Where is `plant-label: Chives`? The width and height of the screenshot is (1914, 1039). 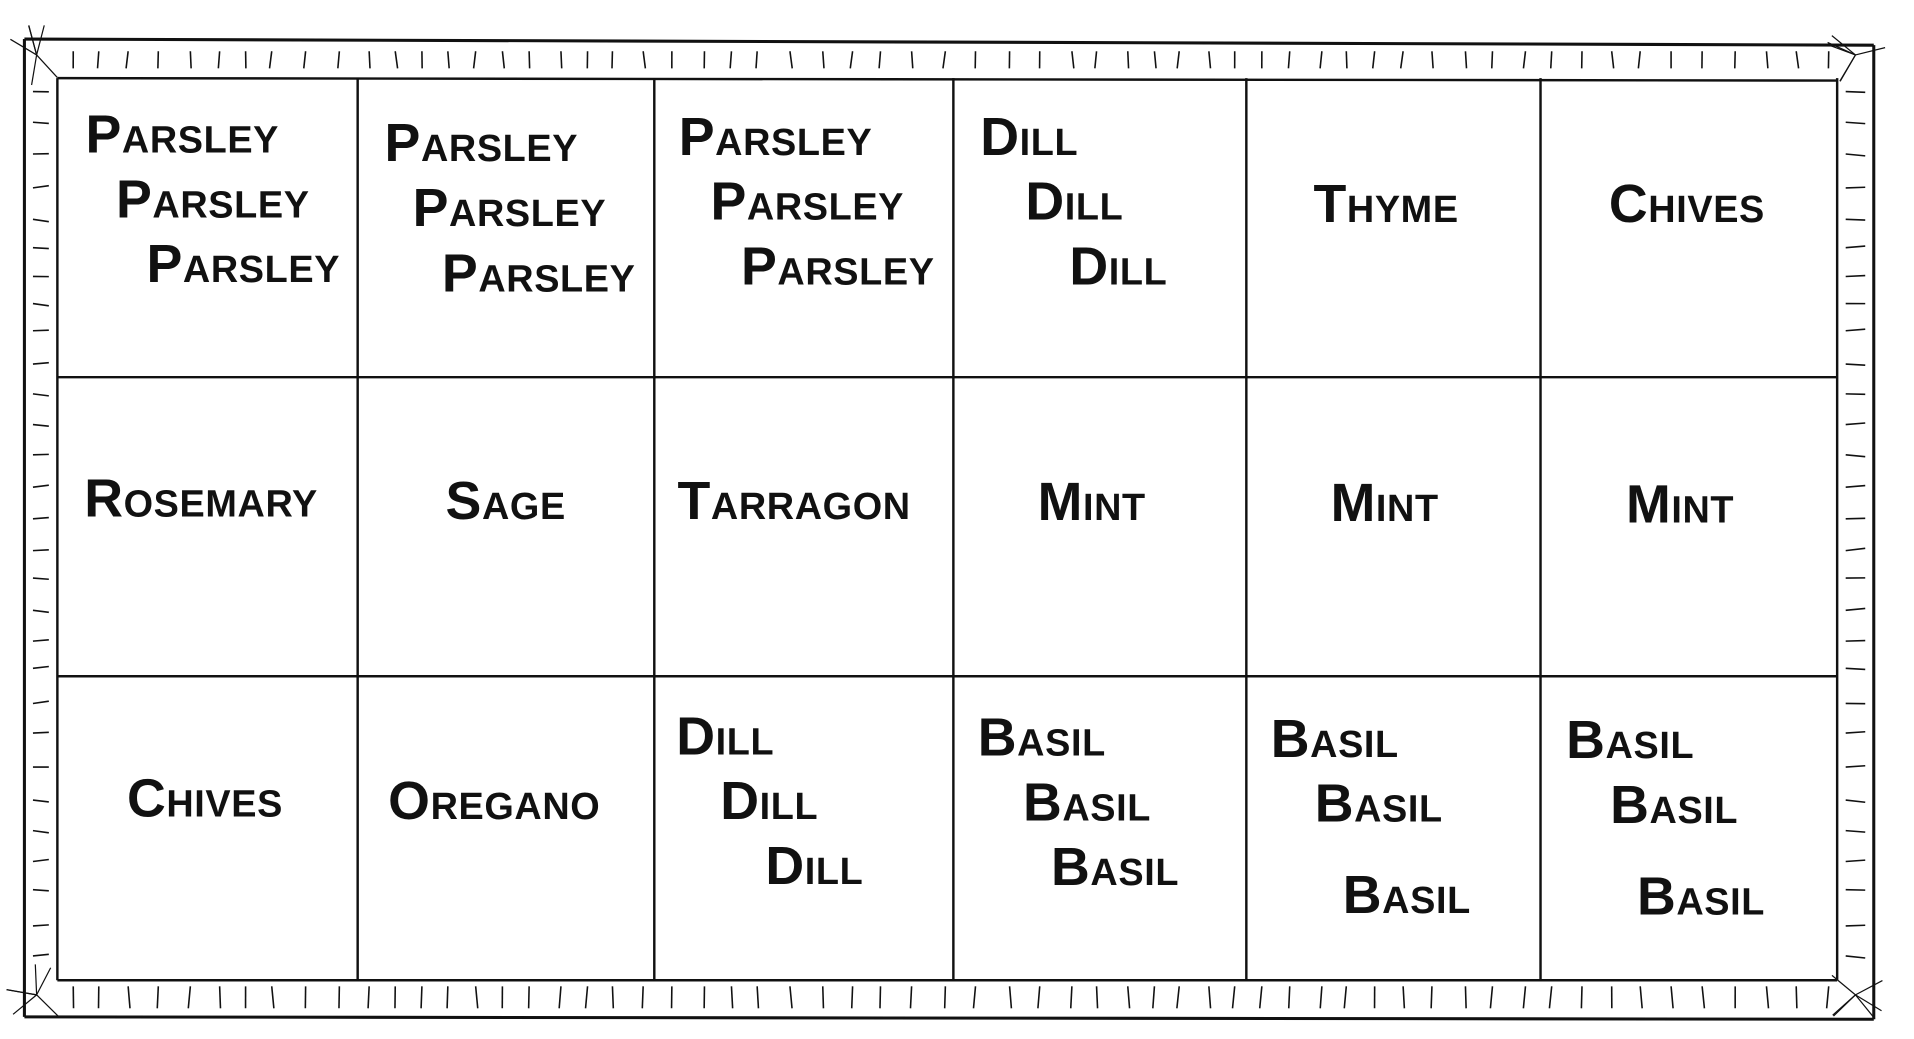
plant-label: Chives is located at coordinates (204, 799).